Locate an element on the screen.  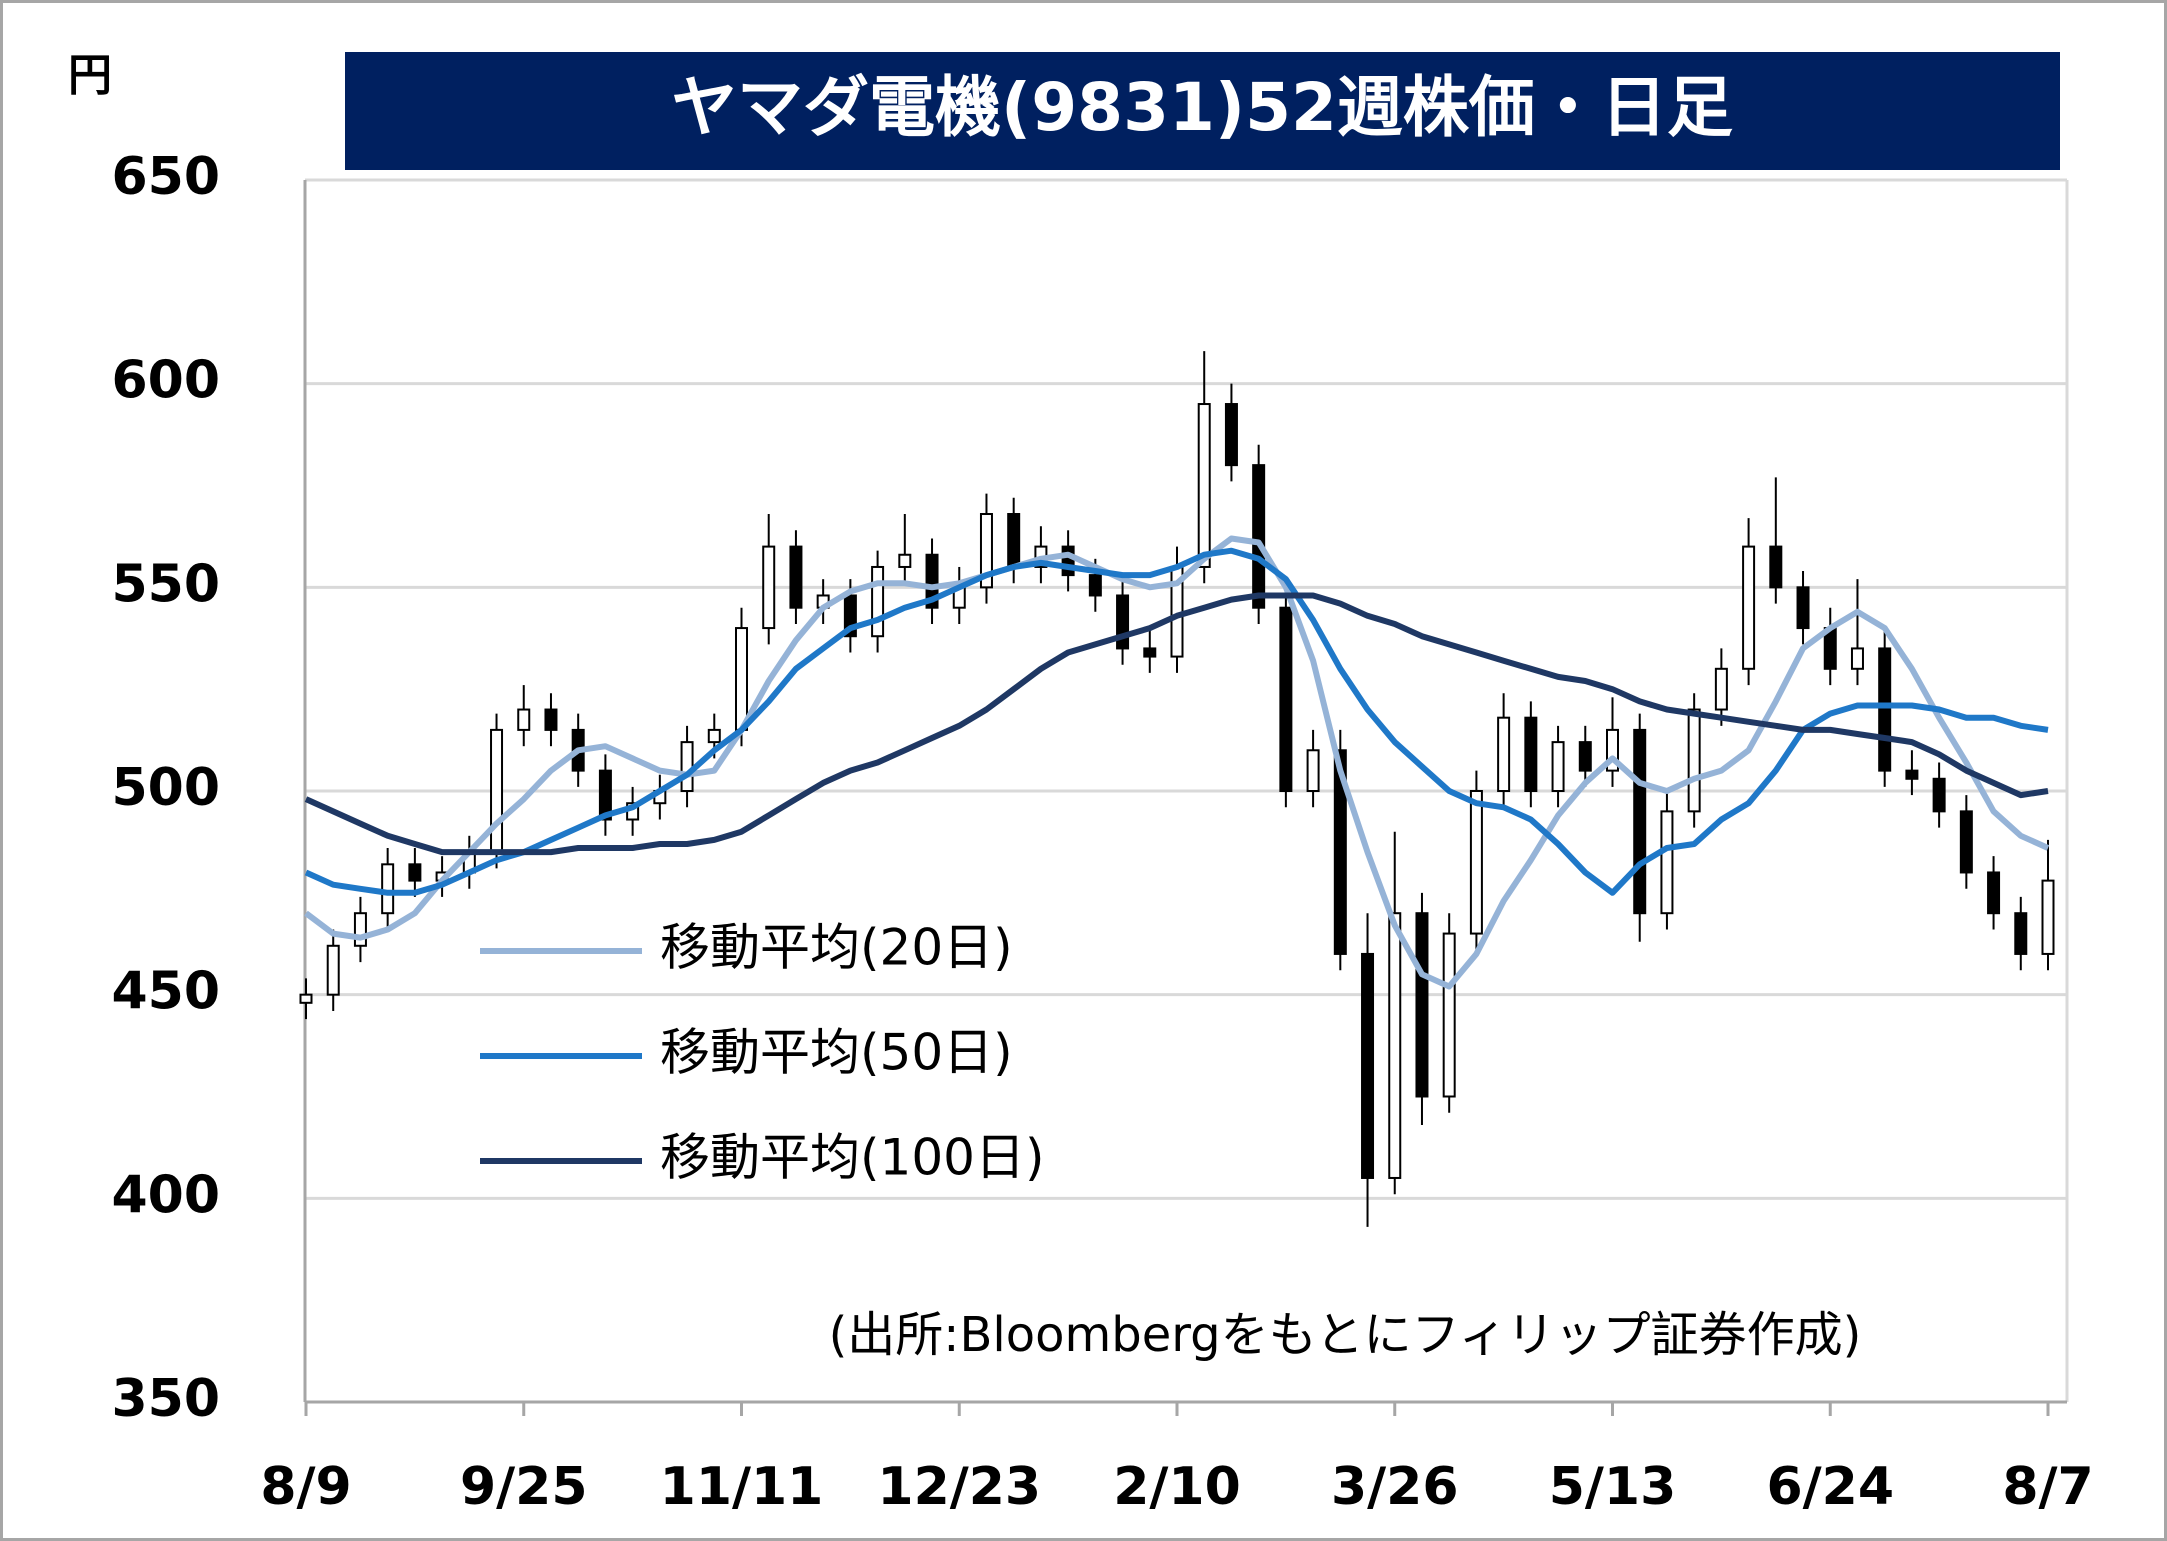
legend-label: 移動平均(100日) is located at coordinates (852, 1158).